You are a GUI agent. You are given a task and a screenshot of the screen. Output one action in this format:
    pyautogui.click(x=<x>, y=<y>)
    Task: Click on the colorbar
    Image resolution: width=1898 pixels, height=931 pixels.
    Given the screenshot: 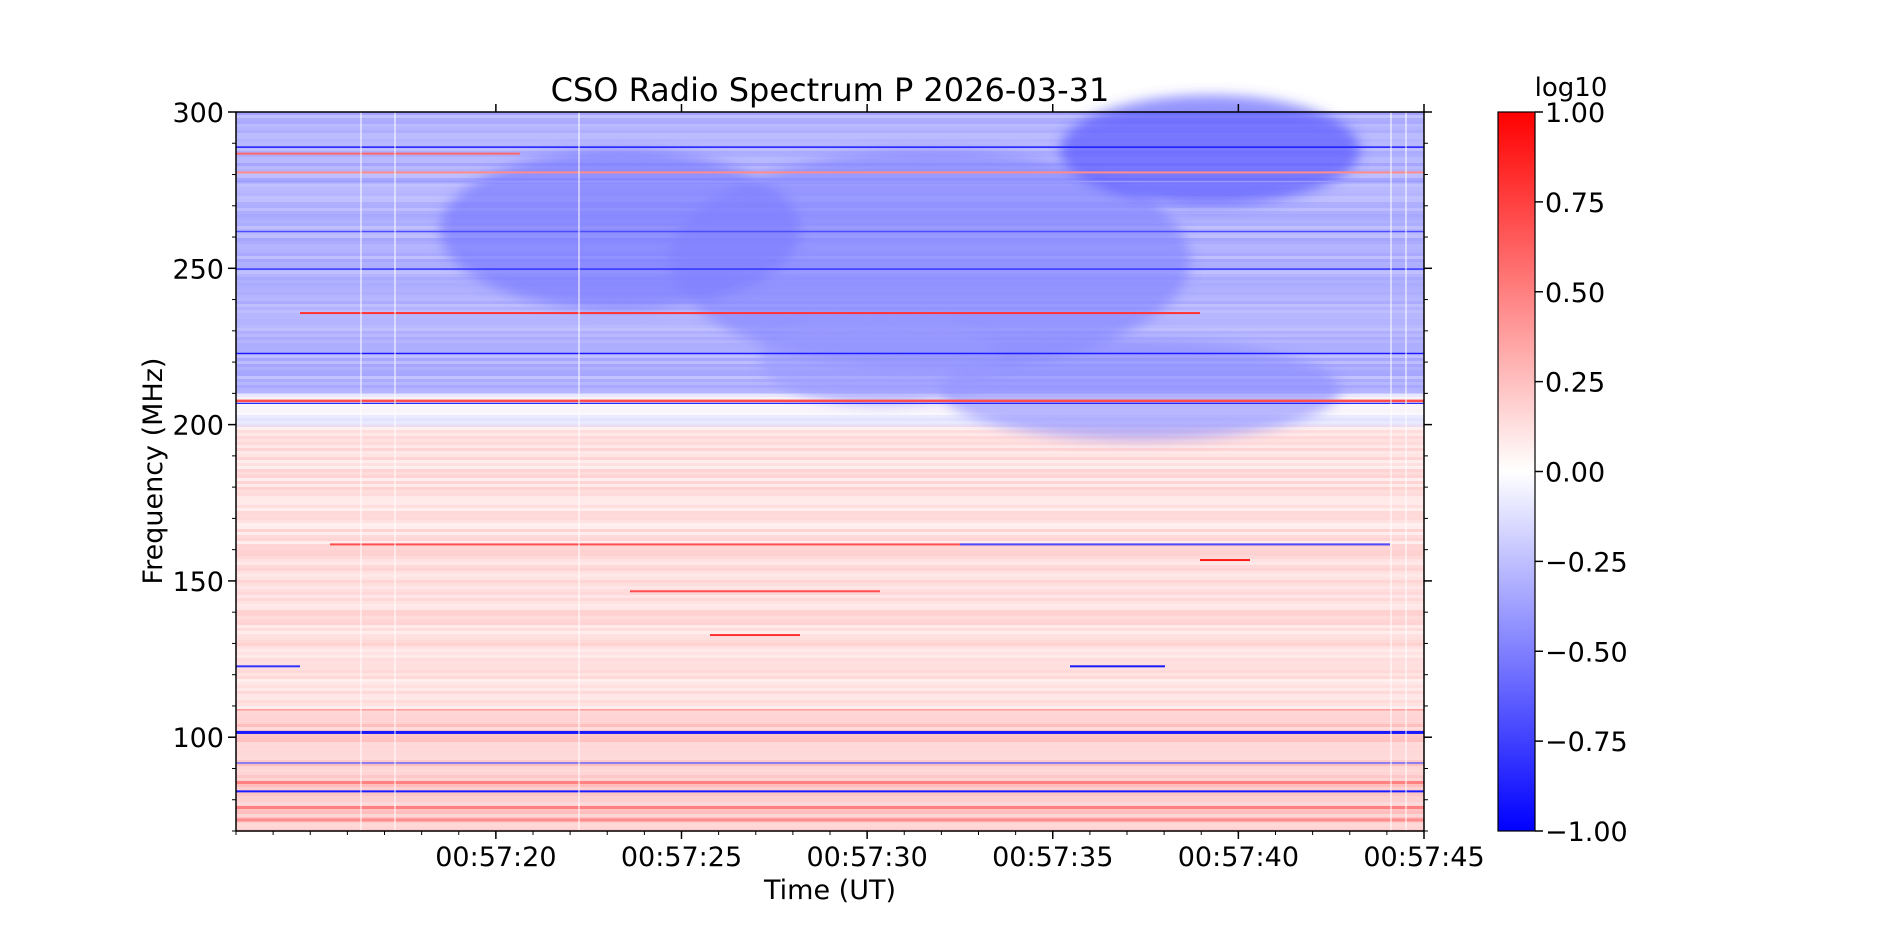 What is the action you would take?
    pyautogui.click(x=1516, y=471)
    